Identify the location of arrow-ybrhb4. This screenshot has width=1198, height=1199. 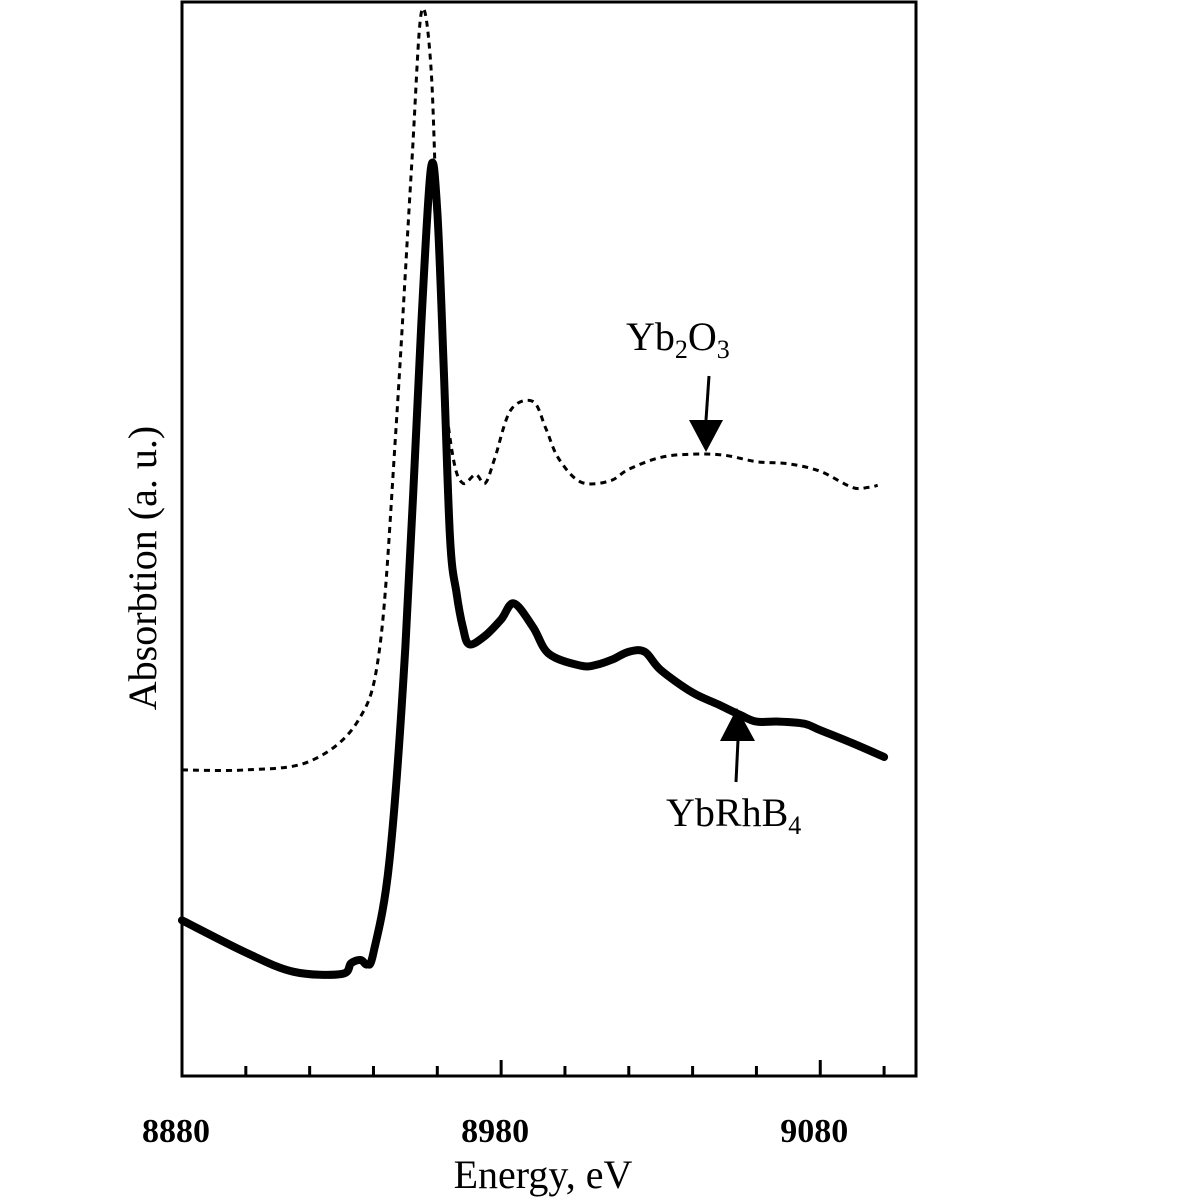
(737, 745).